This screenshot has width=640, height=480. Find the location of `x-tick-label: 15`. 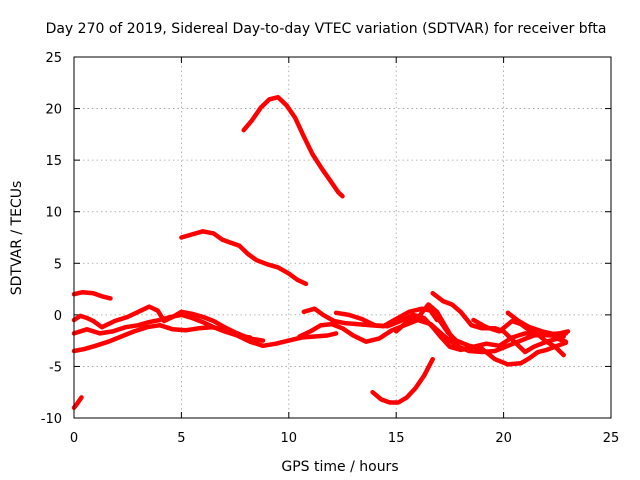

x-tick-label: 15 is located at coordinates (396, 438).